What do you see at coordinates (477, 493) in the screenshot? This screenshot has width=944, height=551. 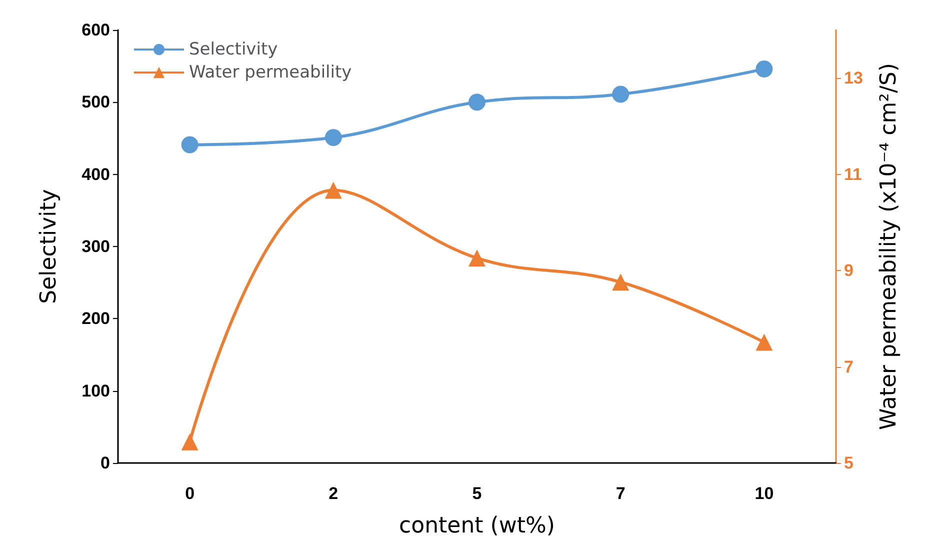 I see `x-tick-label: 5` at bounding box center [477, 493].